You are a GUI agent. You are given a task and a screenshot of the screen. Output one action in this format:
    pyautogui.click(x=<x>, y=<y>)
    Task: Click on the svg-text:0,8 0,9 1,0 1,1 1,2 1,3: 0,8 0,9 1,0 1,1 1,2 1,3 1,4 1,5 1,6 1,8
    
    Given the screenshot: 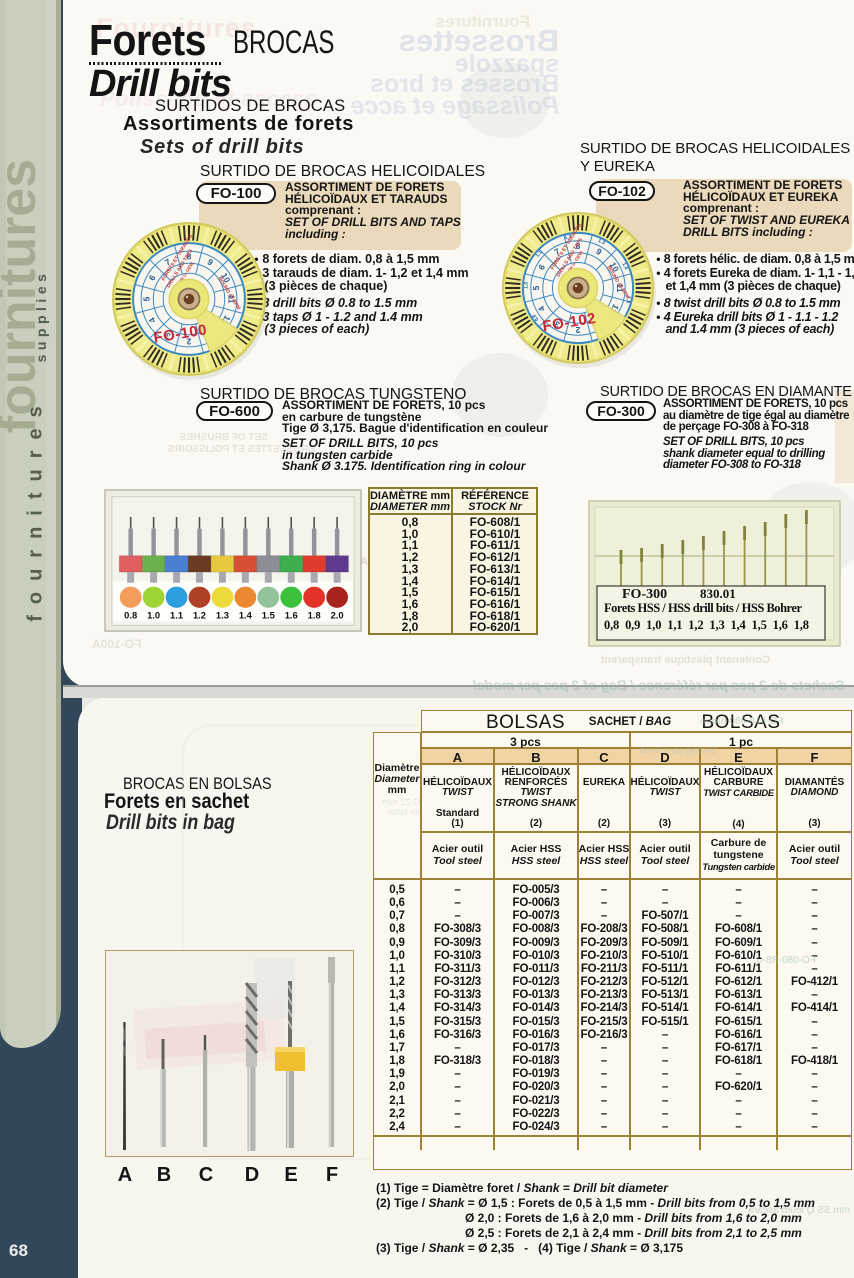 What is the action you would take?
    pyautogui.click(x=706, y=625)
    